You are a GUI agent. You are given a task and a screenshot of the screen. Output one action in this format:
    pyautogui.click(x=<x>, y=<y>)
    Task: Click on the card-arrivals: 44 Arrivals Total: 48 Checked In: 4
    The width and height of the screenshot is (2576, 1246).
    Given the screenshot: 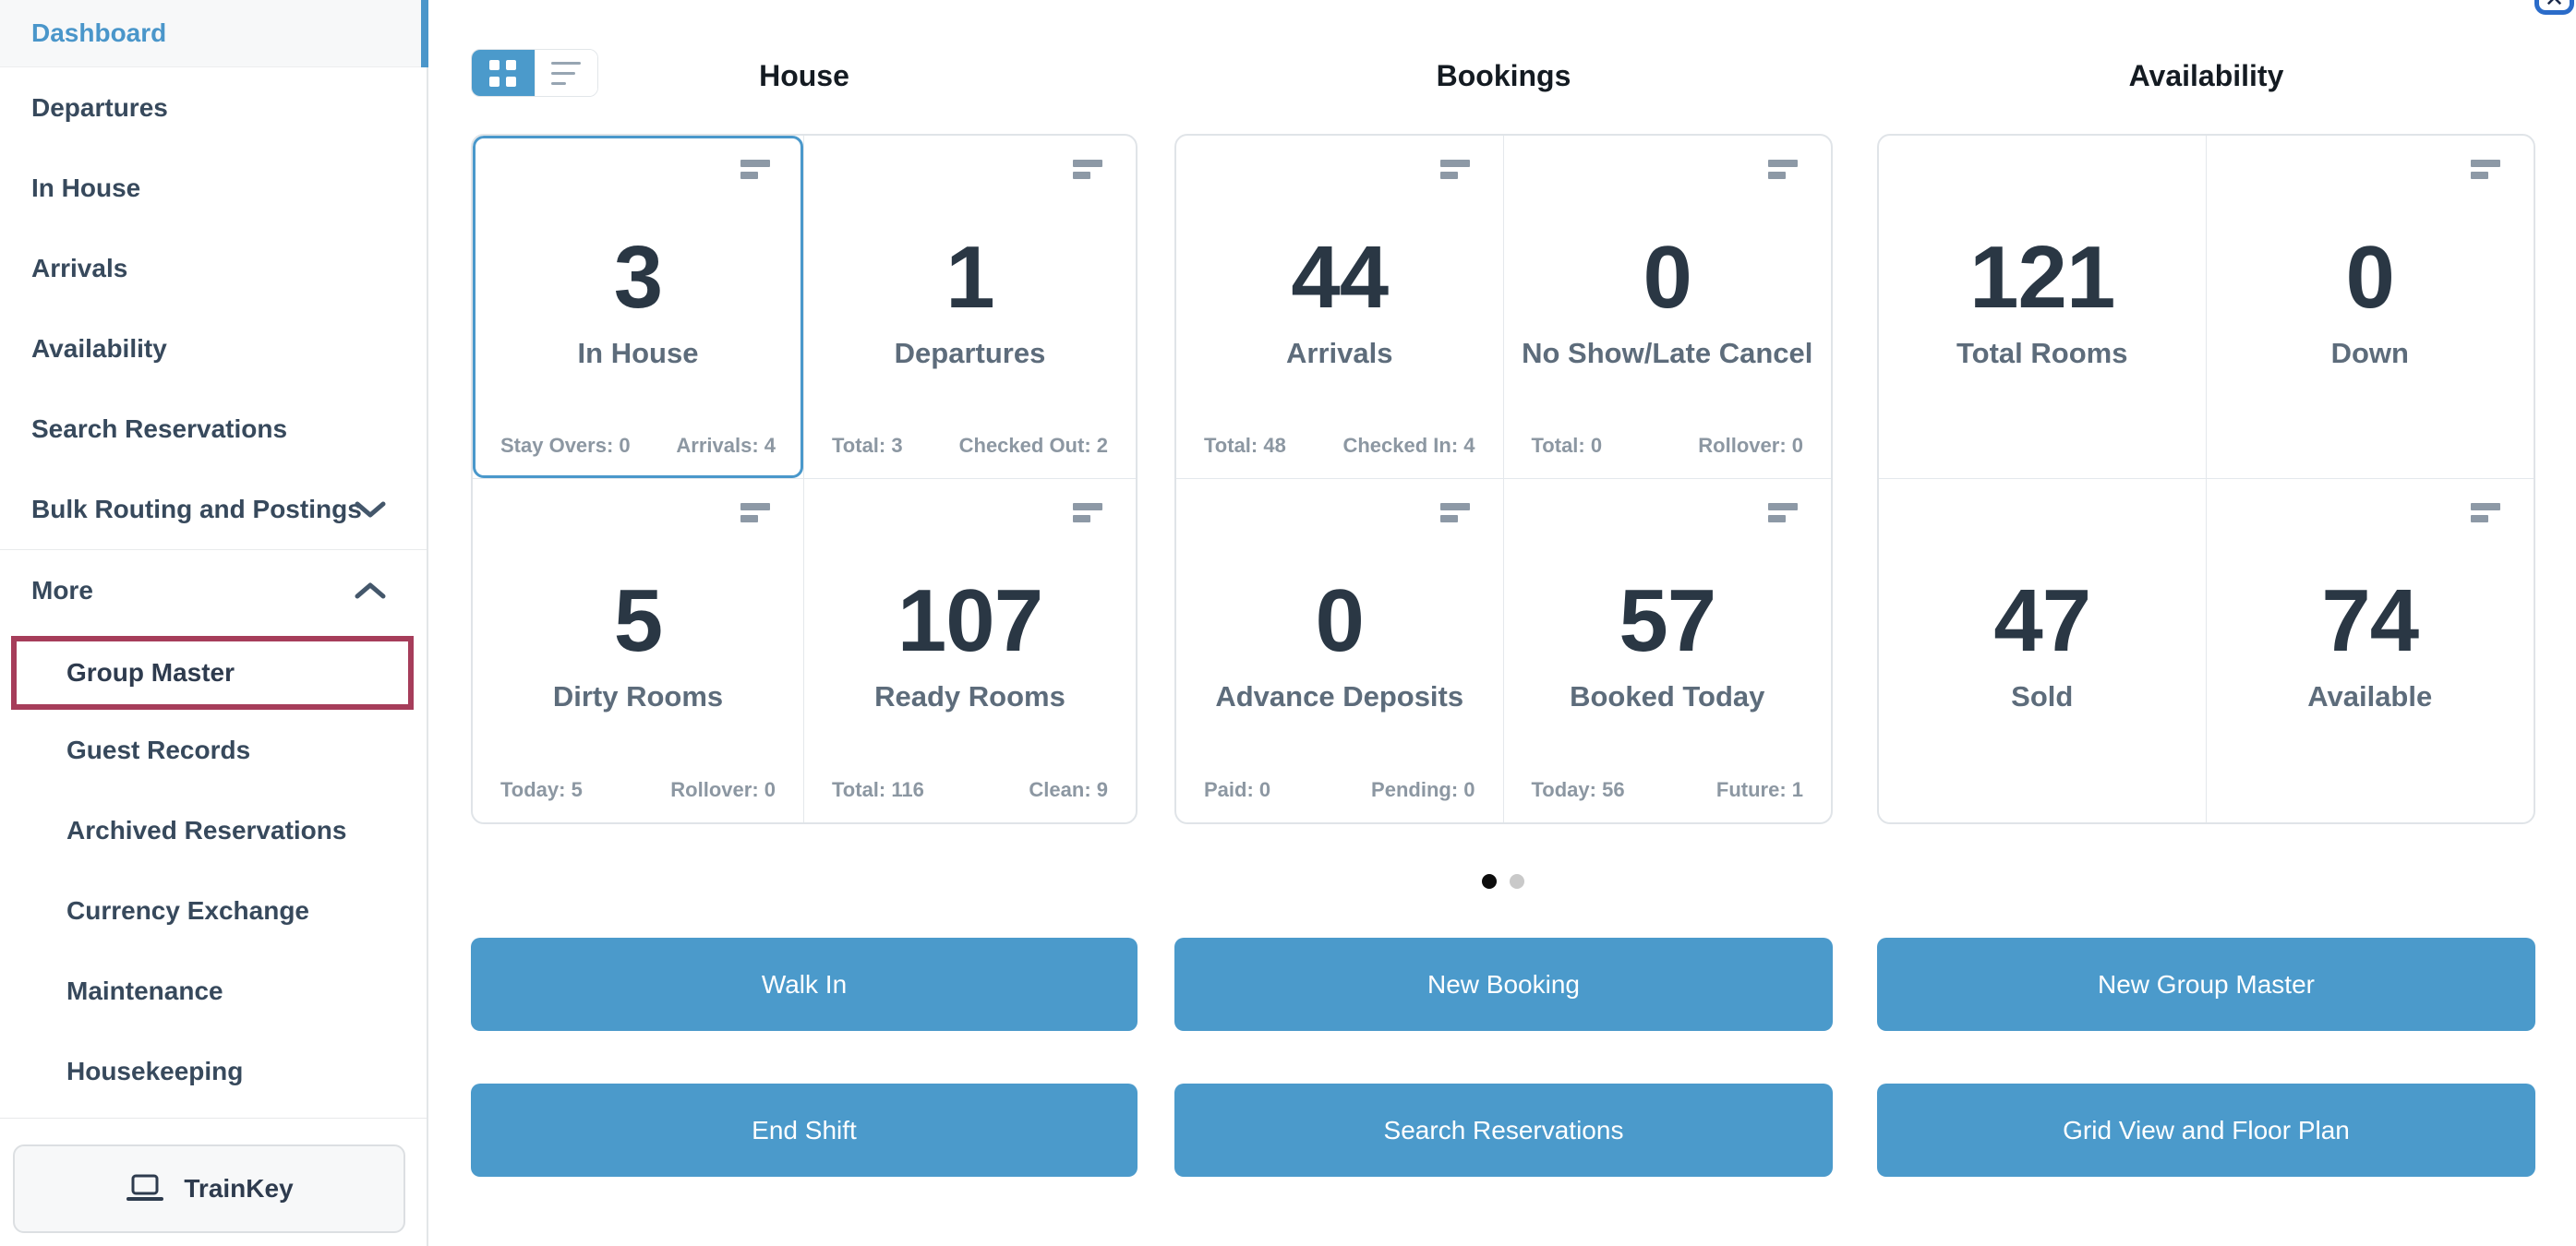 What is the action you would take?
    pyautogui.click(x=1340, y=307)
    